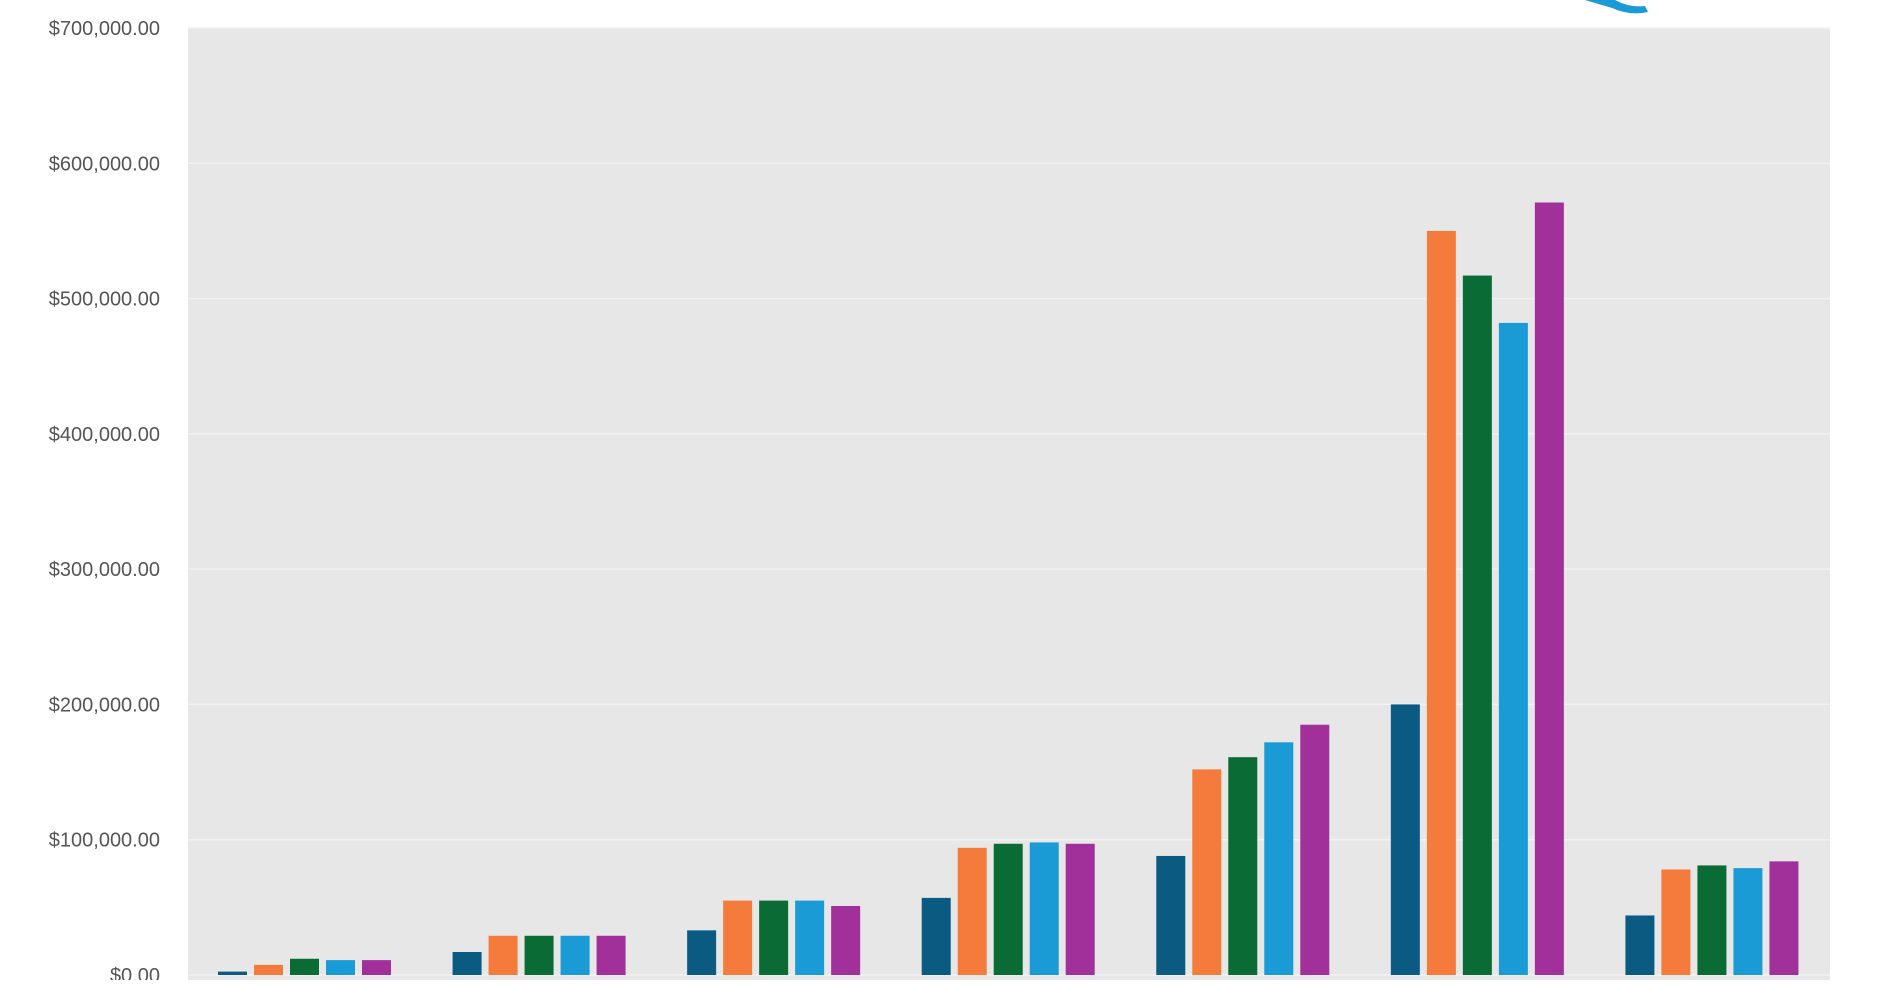 The height and width of the screenshot is (985, 1878). I want to click on y-tick-label: $300,000.00, so click(104, 570).